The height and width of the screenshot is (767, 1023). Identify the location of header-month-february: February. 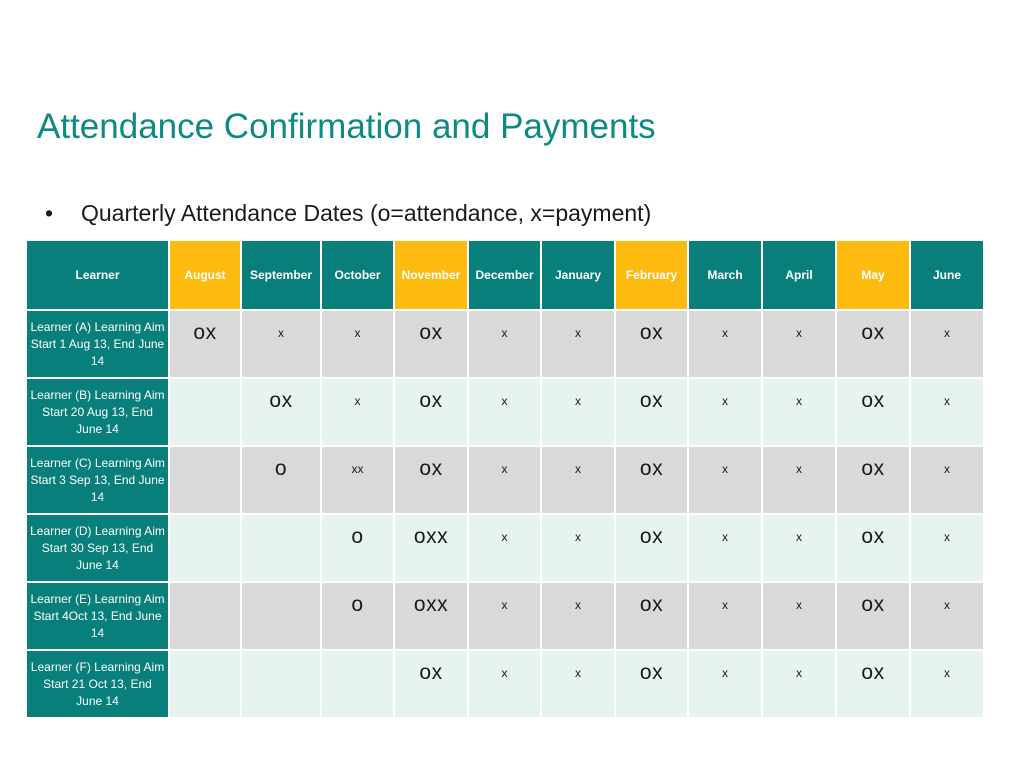
(651, 275).